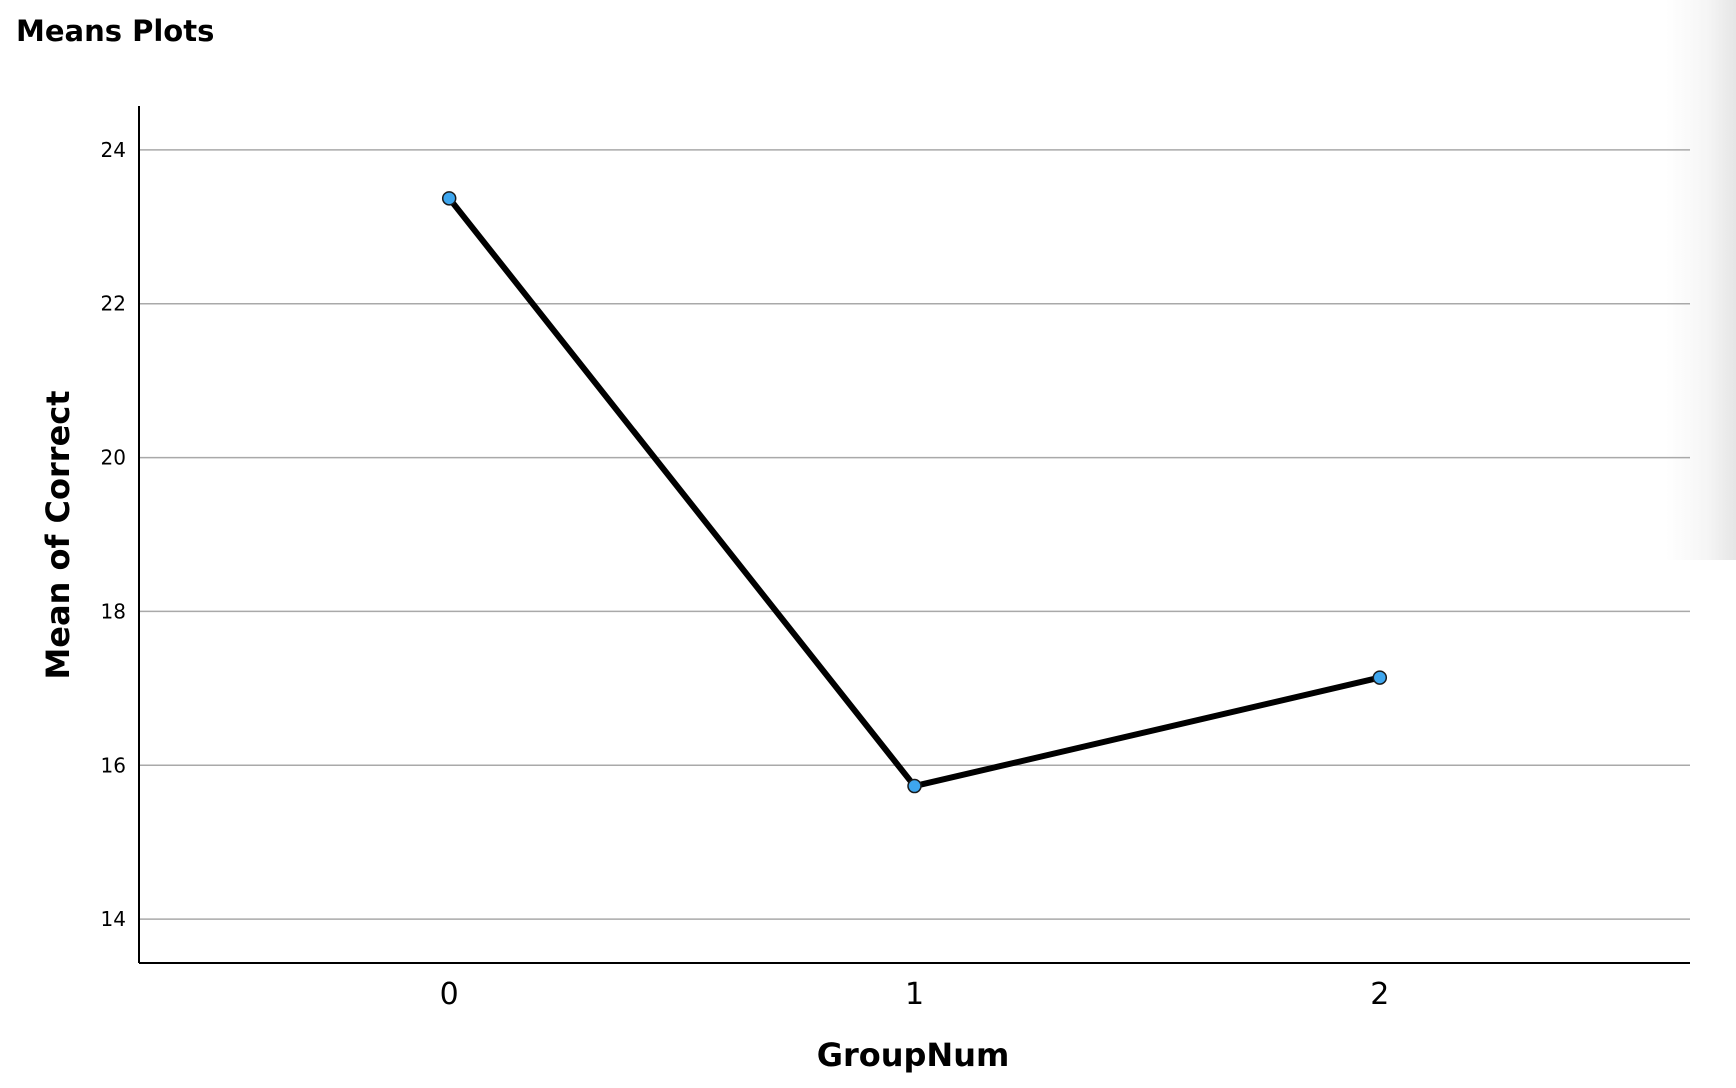  What do you see at coordinates (1379, 994) in the screenshot?
I see `x-tick-label: 2` at bounding box center [1379, 994].